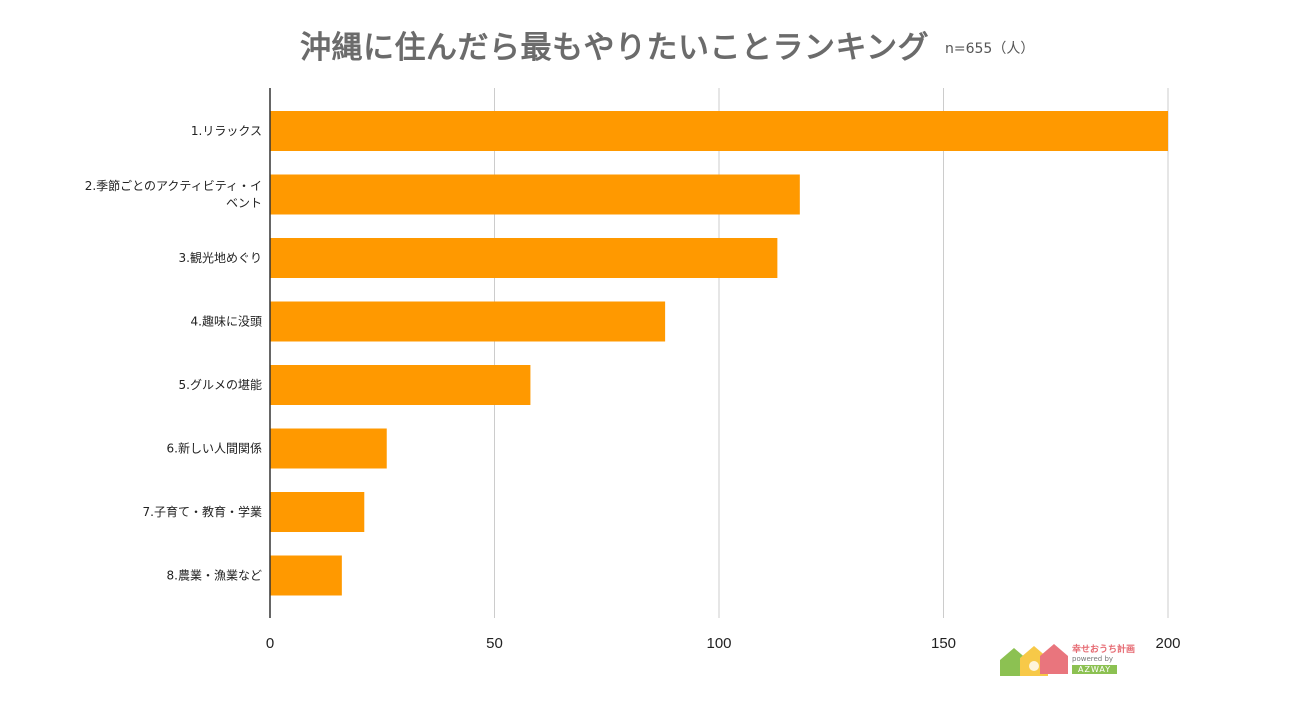 The image size is (1290, 716). I want to click on x-tick-label: 150, so click(943, 643).